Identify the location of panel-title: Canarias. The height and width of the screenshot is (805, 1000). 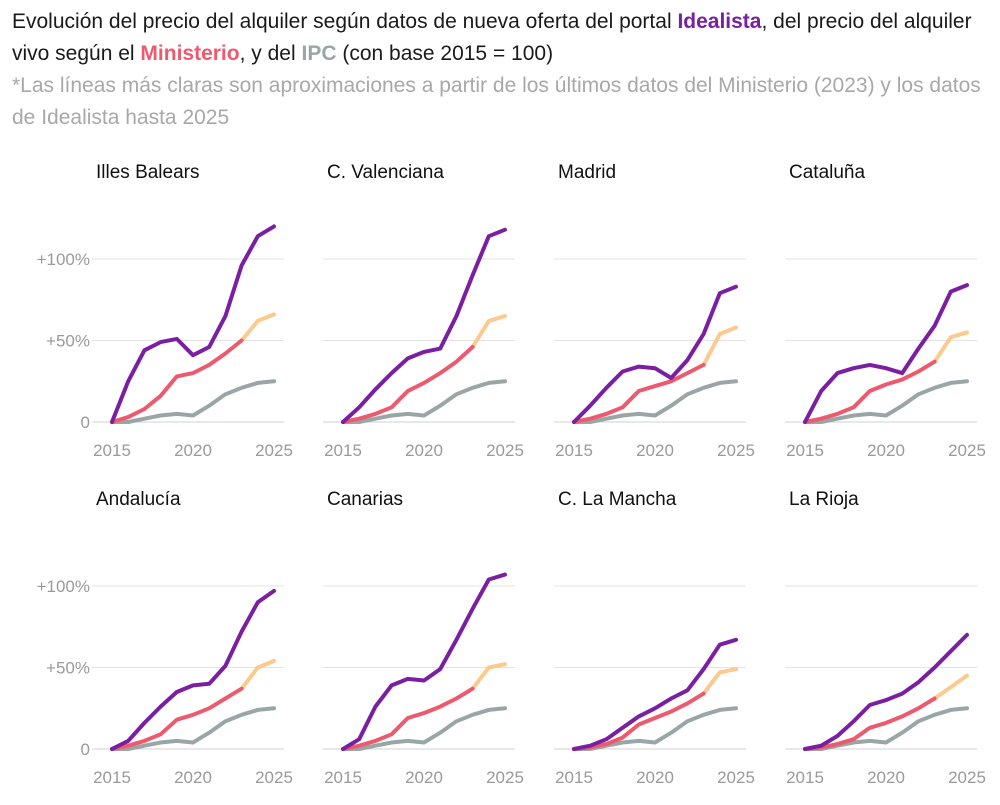
(365, 499).